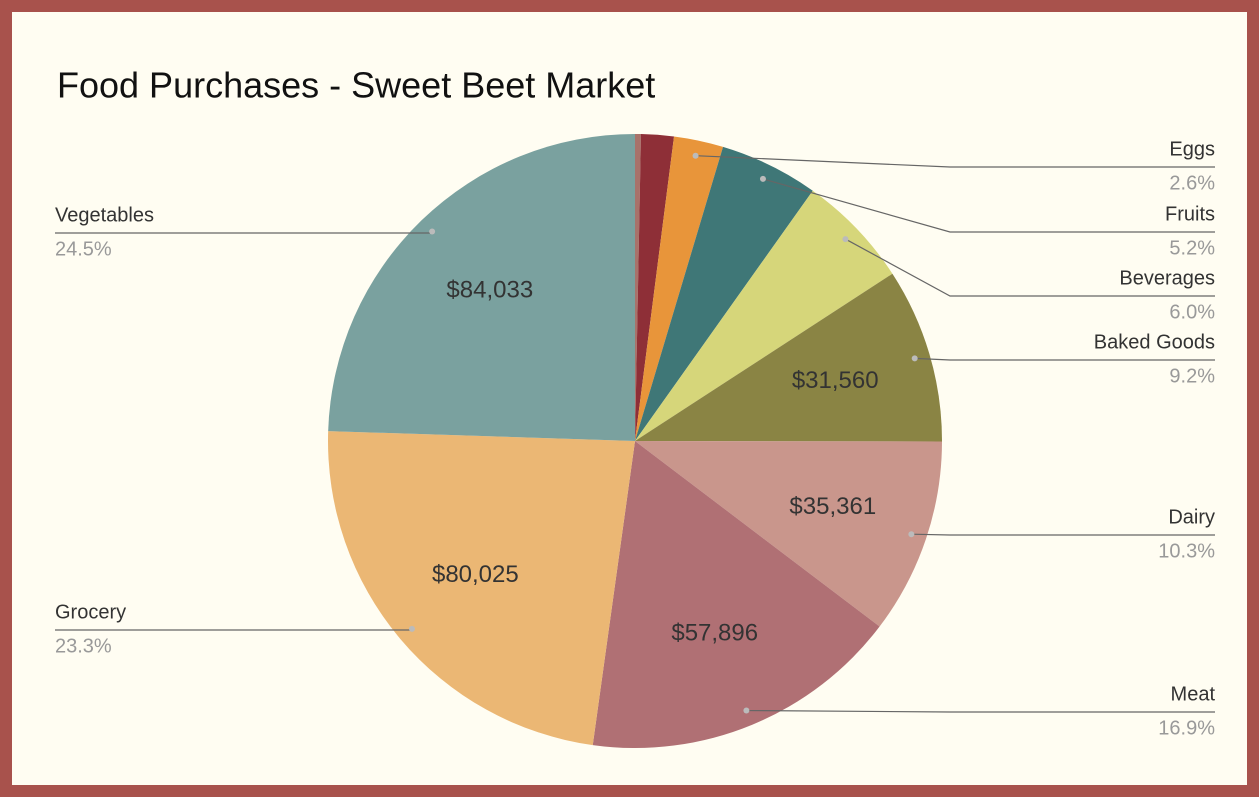  Describe the element at coordinates (104, 215) in the screenshot. I see `legend-label: Vegetables` at that location.